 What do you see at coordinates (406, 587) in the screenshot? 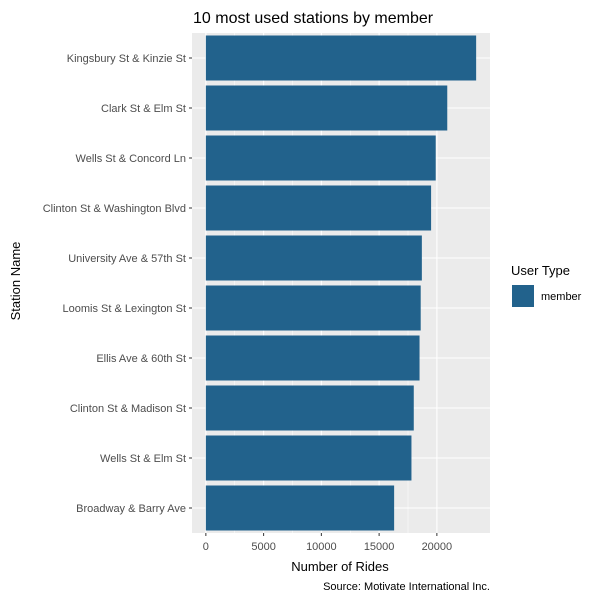
I see `chart-caption: Source: Motivate International Inc.` at bounding box center [406, 587].